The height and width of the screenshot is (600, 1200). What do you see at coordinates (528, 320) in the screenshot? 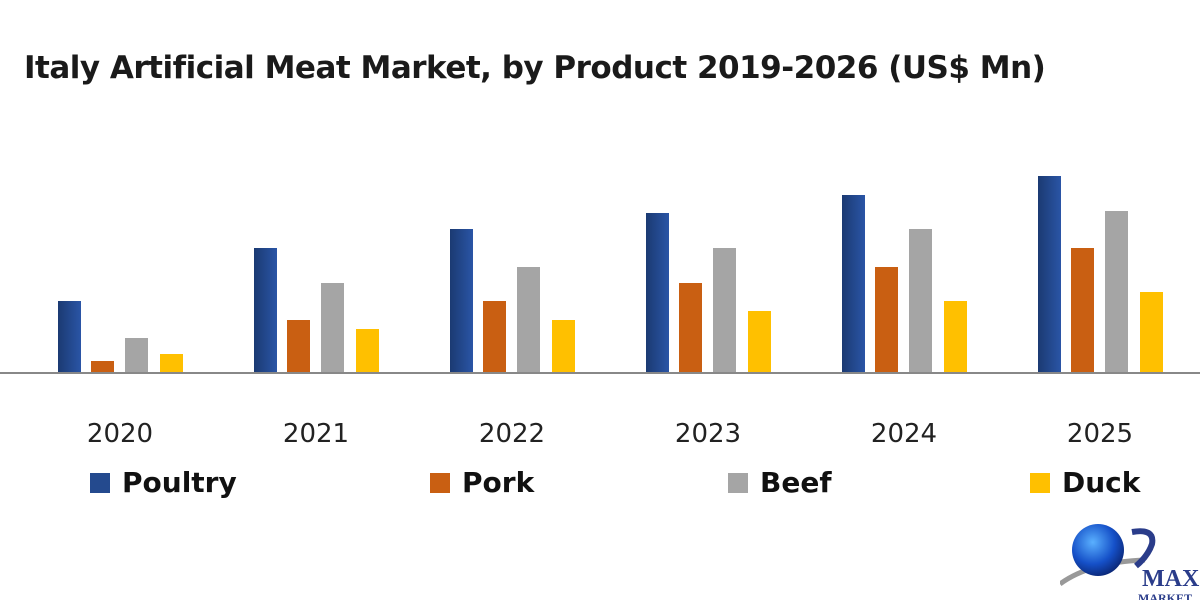
I see `bar-beef-2022` at bounding box center [528, 320].